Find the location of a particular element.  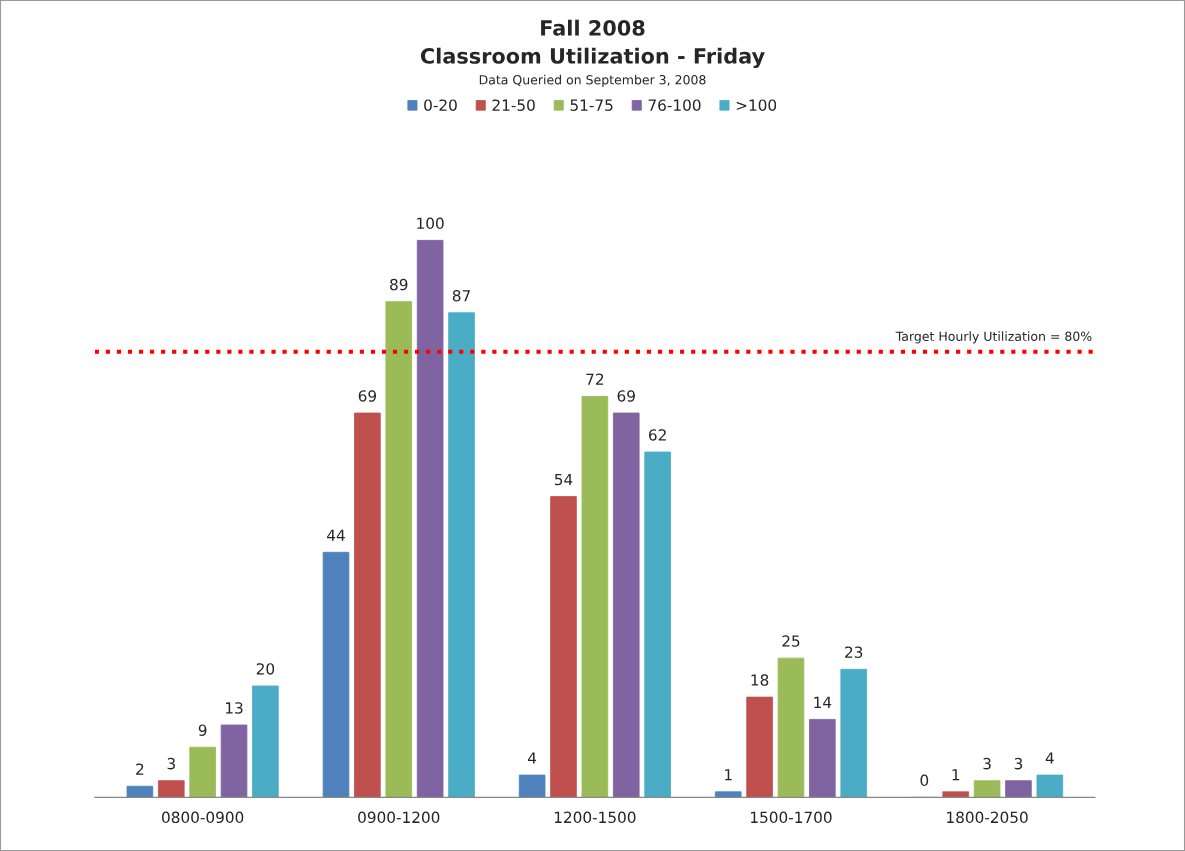

data-label: 20 is located at coordinates (265, 669).